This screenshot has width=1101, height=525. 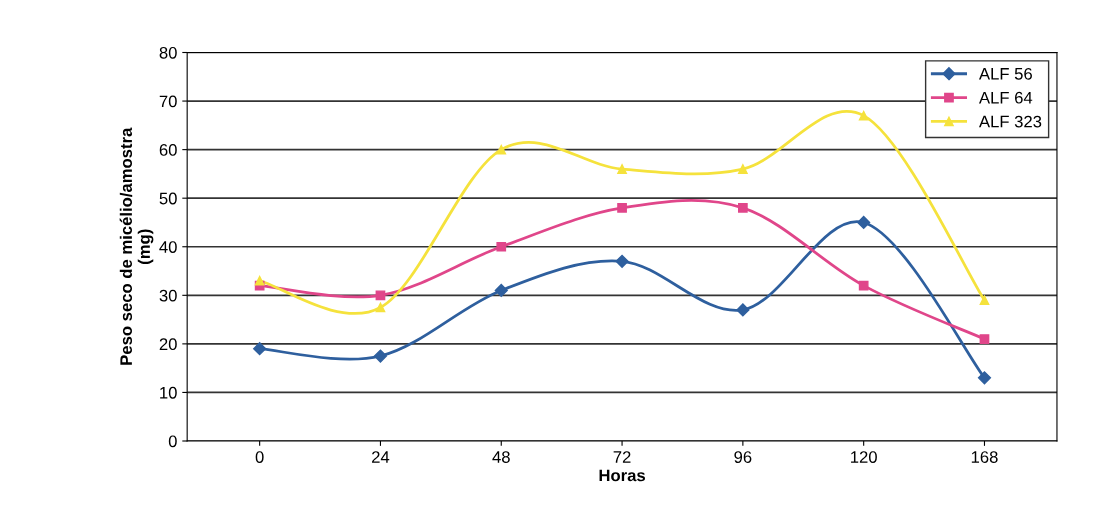 What do you see at coordinates (381, 457) in the screenshot?
I see `x-tick-label: 24` at bounding box center [381, 457].